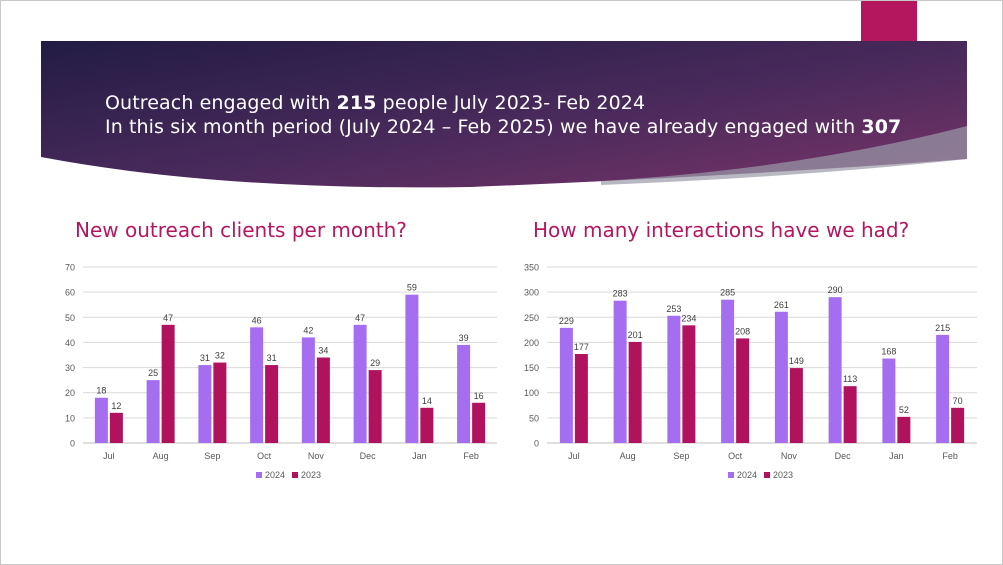  What do you see at coordinates (943, 388) in the screenshot?
I see `bar-2024-feb` at bounding box center [943, 388].